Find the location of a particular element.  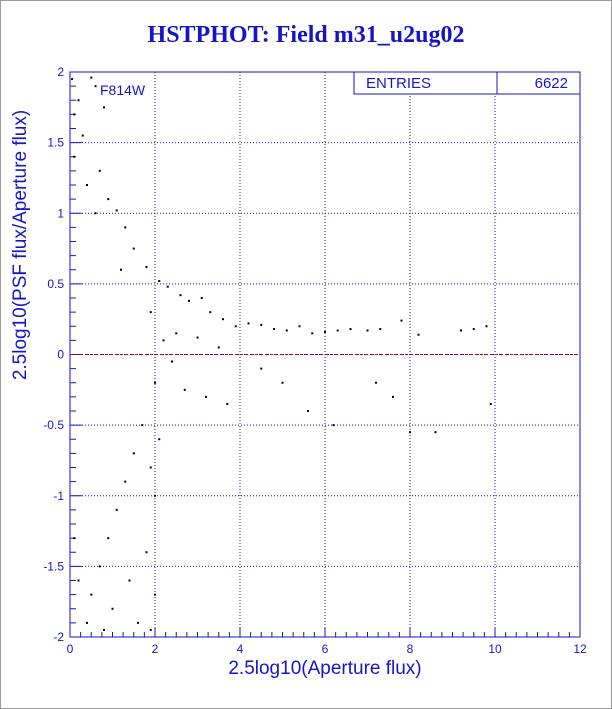

x-tick-label: 0 is located at coordinates (70, 649).